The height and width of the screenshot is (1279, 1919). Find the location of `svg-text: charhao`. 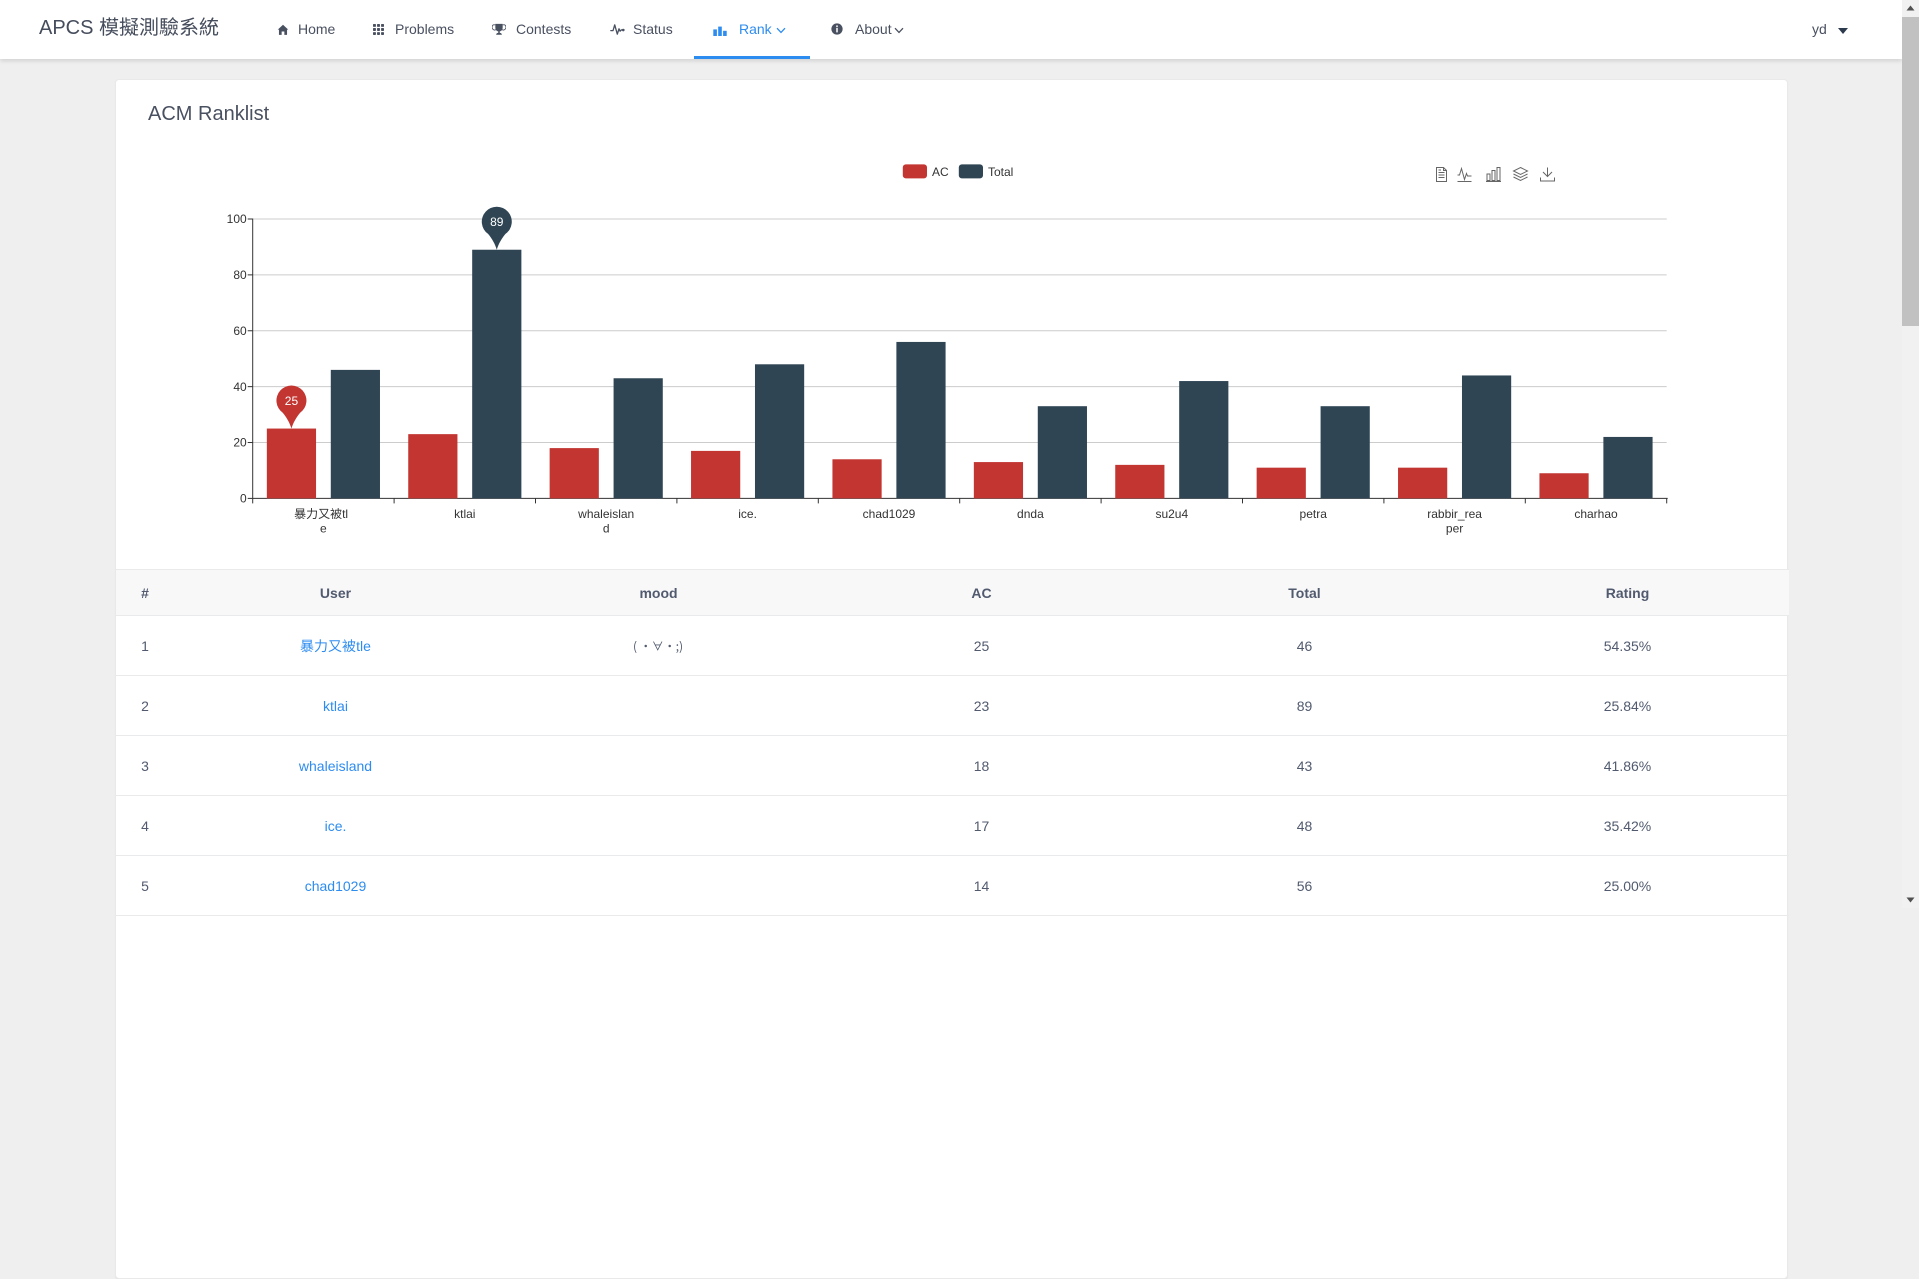

svg-text: charhao is located at coordinates (1596, 514).